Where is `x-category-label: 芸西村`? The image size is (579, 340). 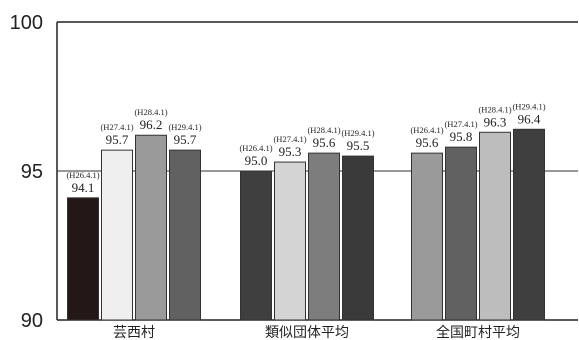 x-category-label: 芸西村 is located at coordinates (134, 332).